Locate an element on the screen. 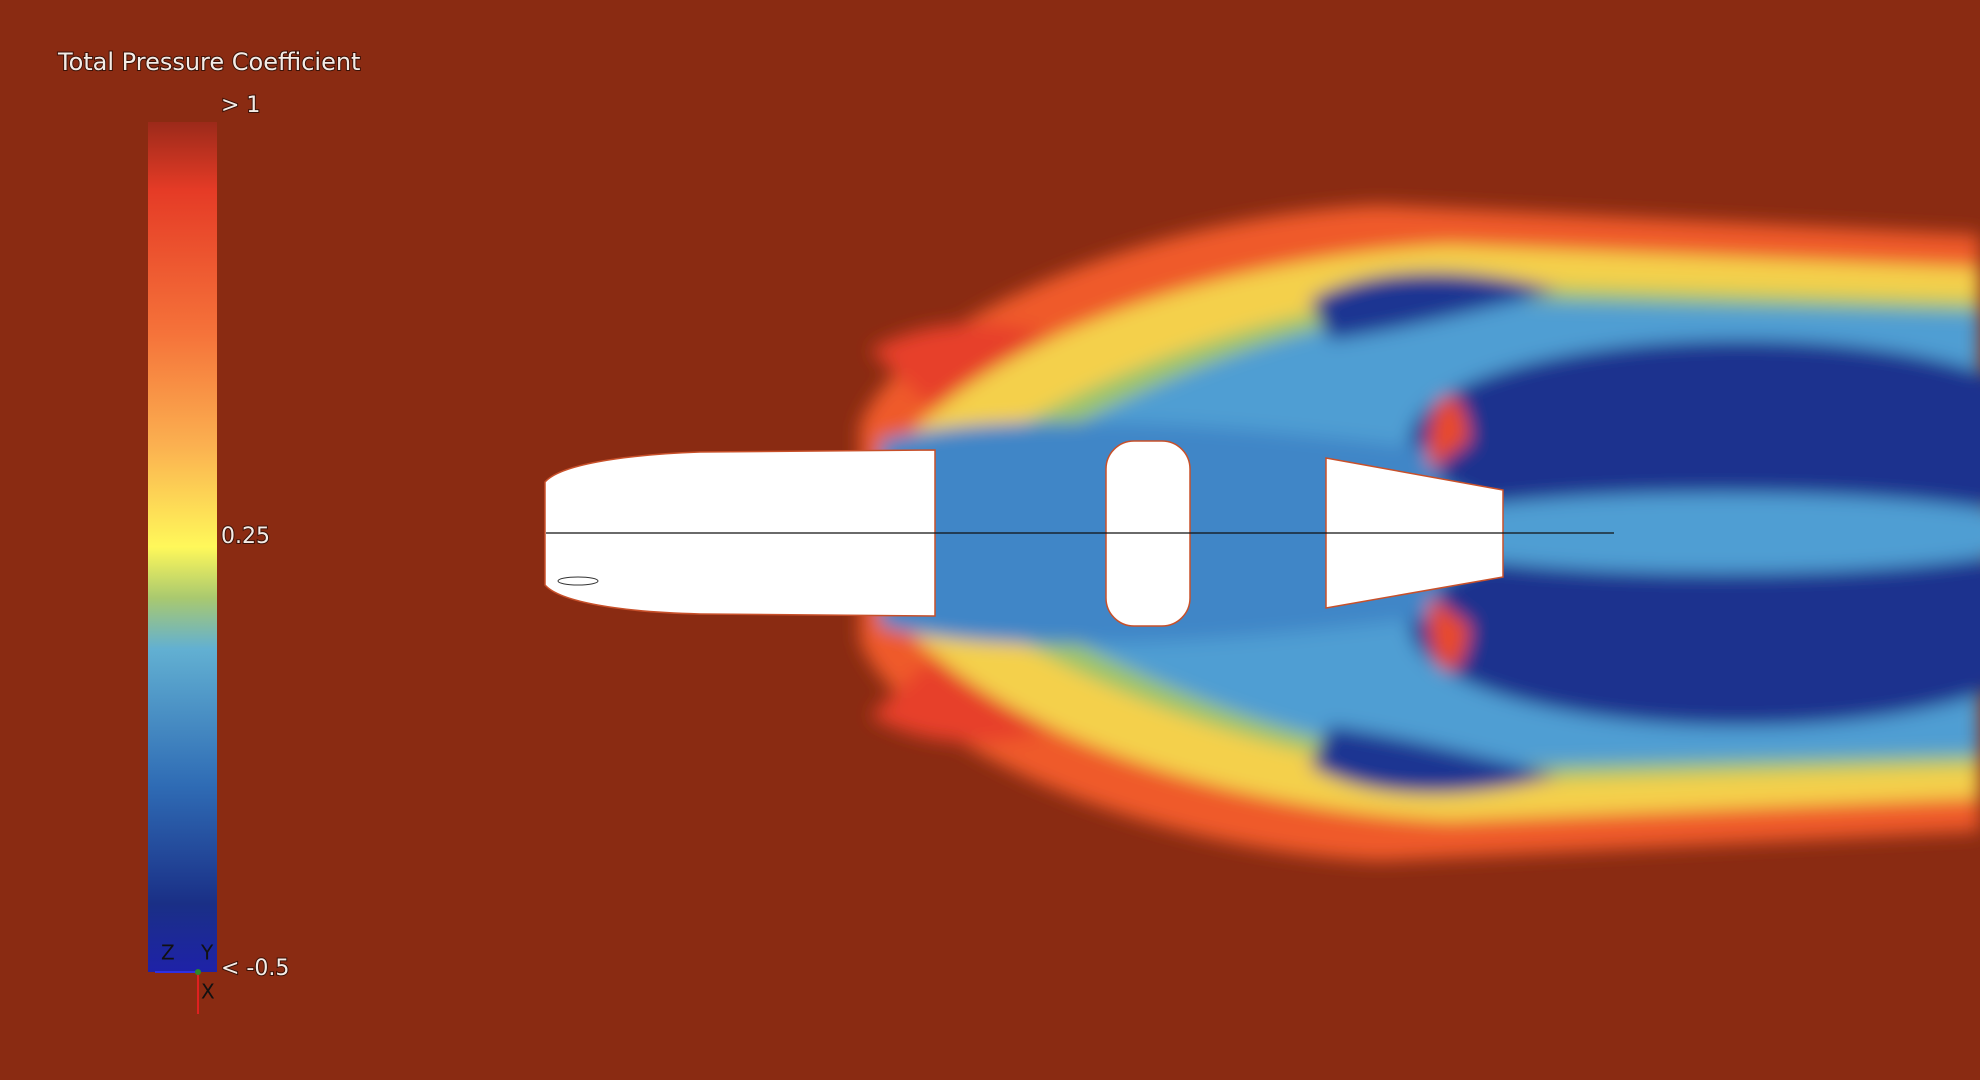  y-axis is located at coordinates (198, 972).